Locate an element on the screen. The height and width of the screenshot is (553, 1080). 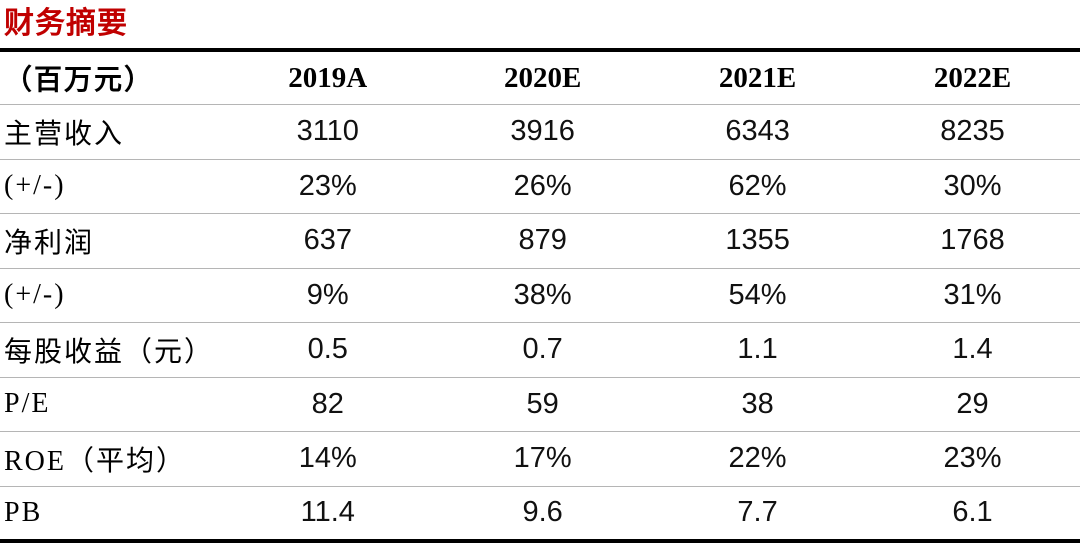
data-cell: 59 is located at coordinates (542, 403).